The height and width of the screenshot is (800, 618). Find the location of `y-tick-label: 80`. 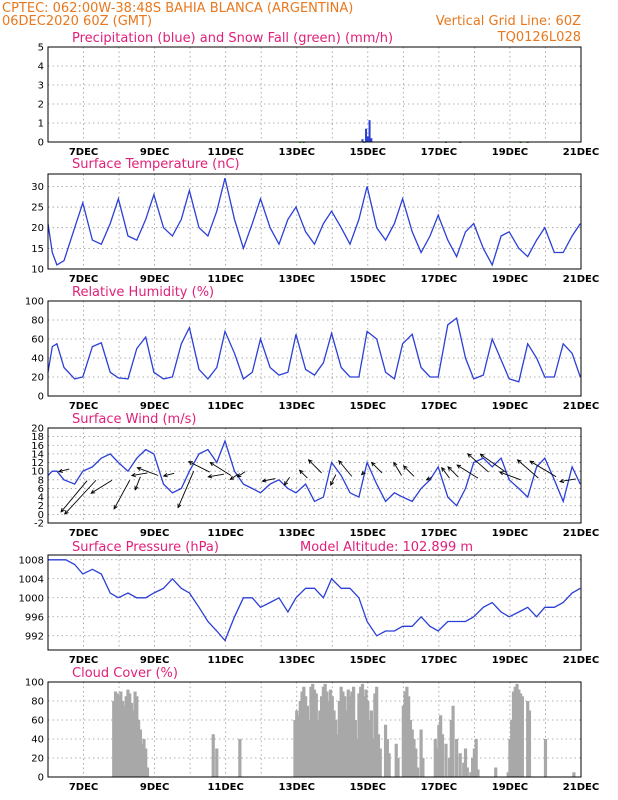

y-tick-label: 80 is located at coordinates (37, 702).